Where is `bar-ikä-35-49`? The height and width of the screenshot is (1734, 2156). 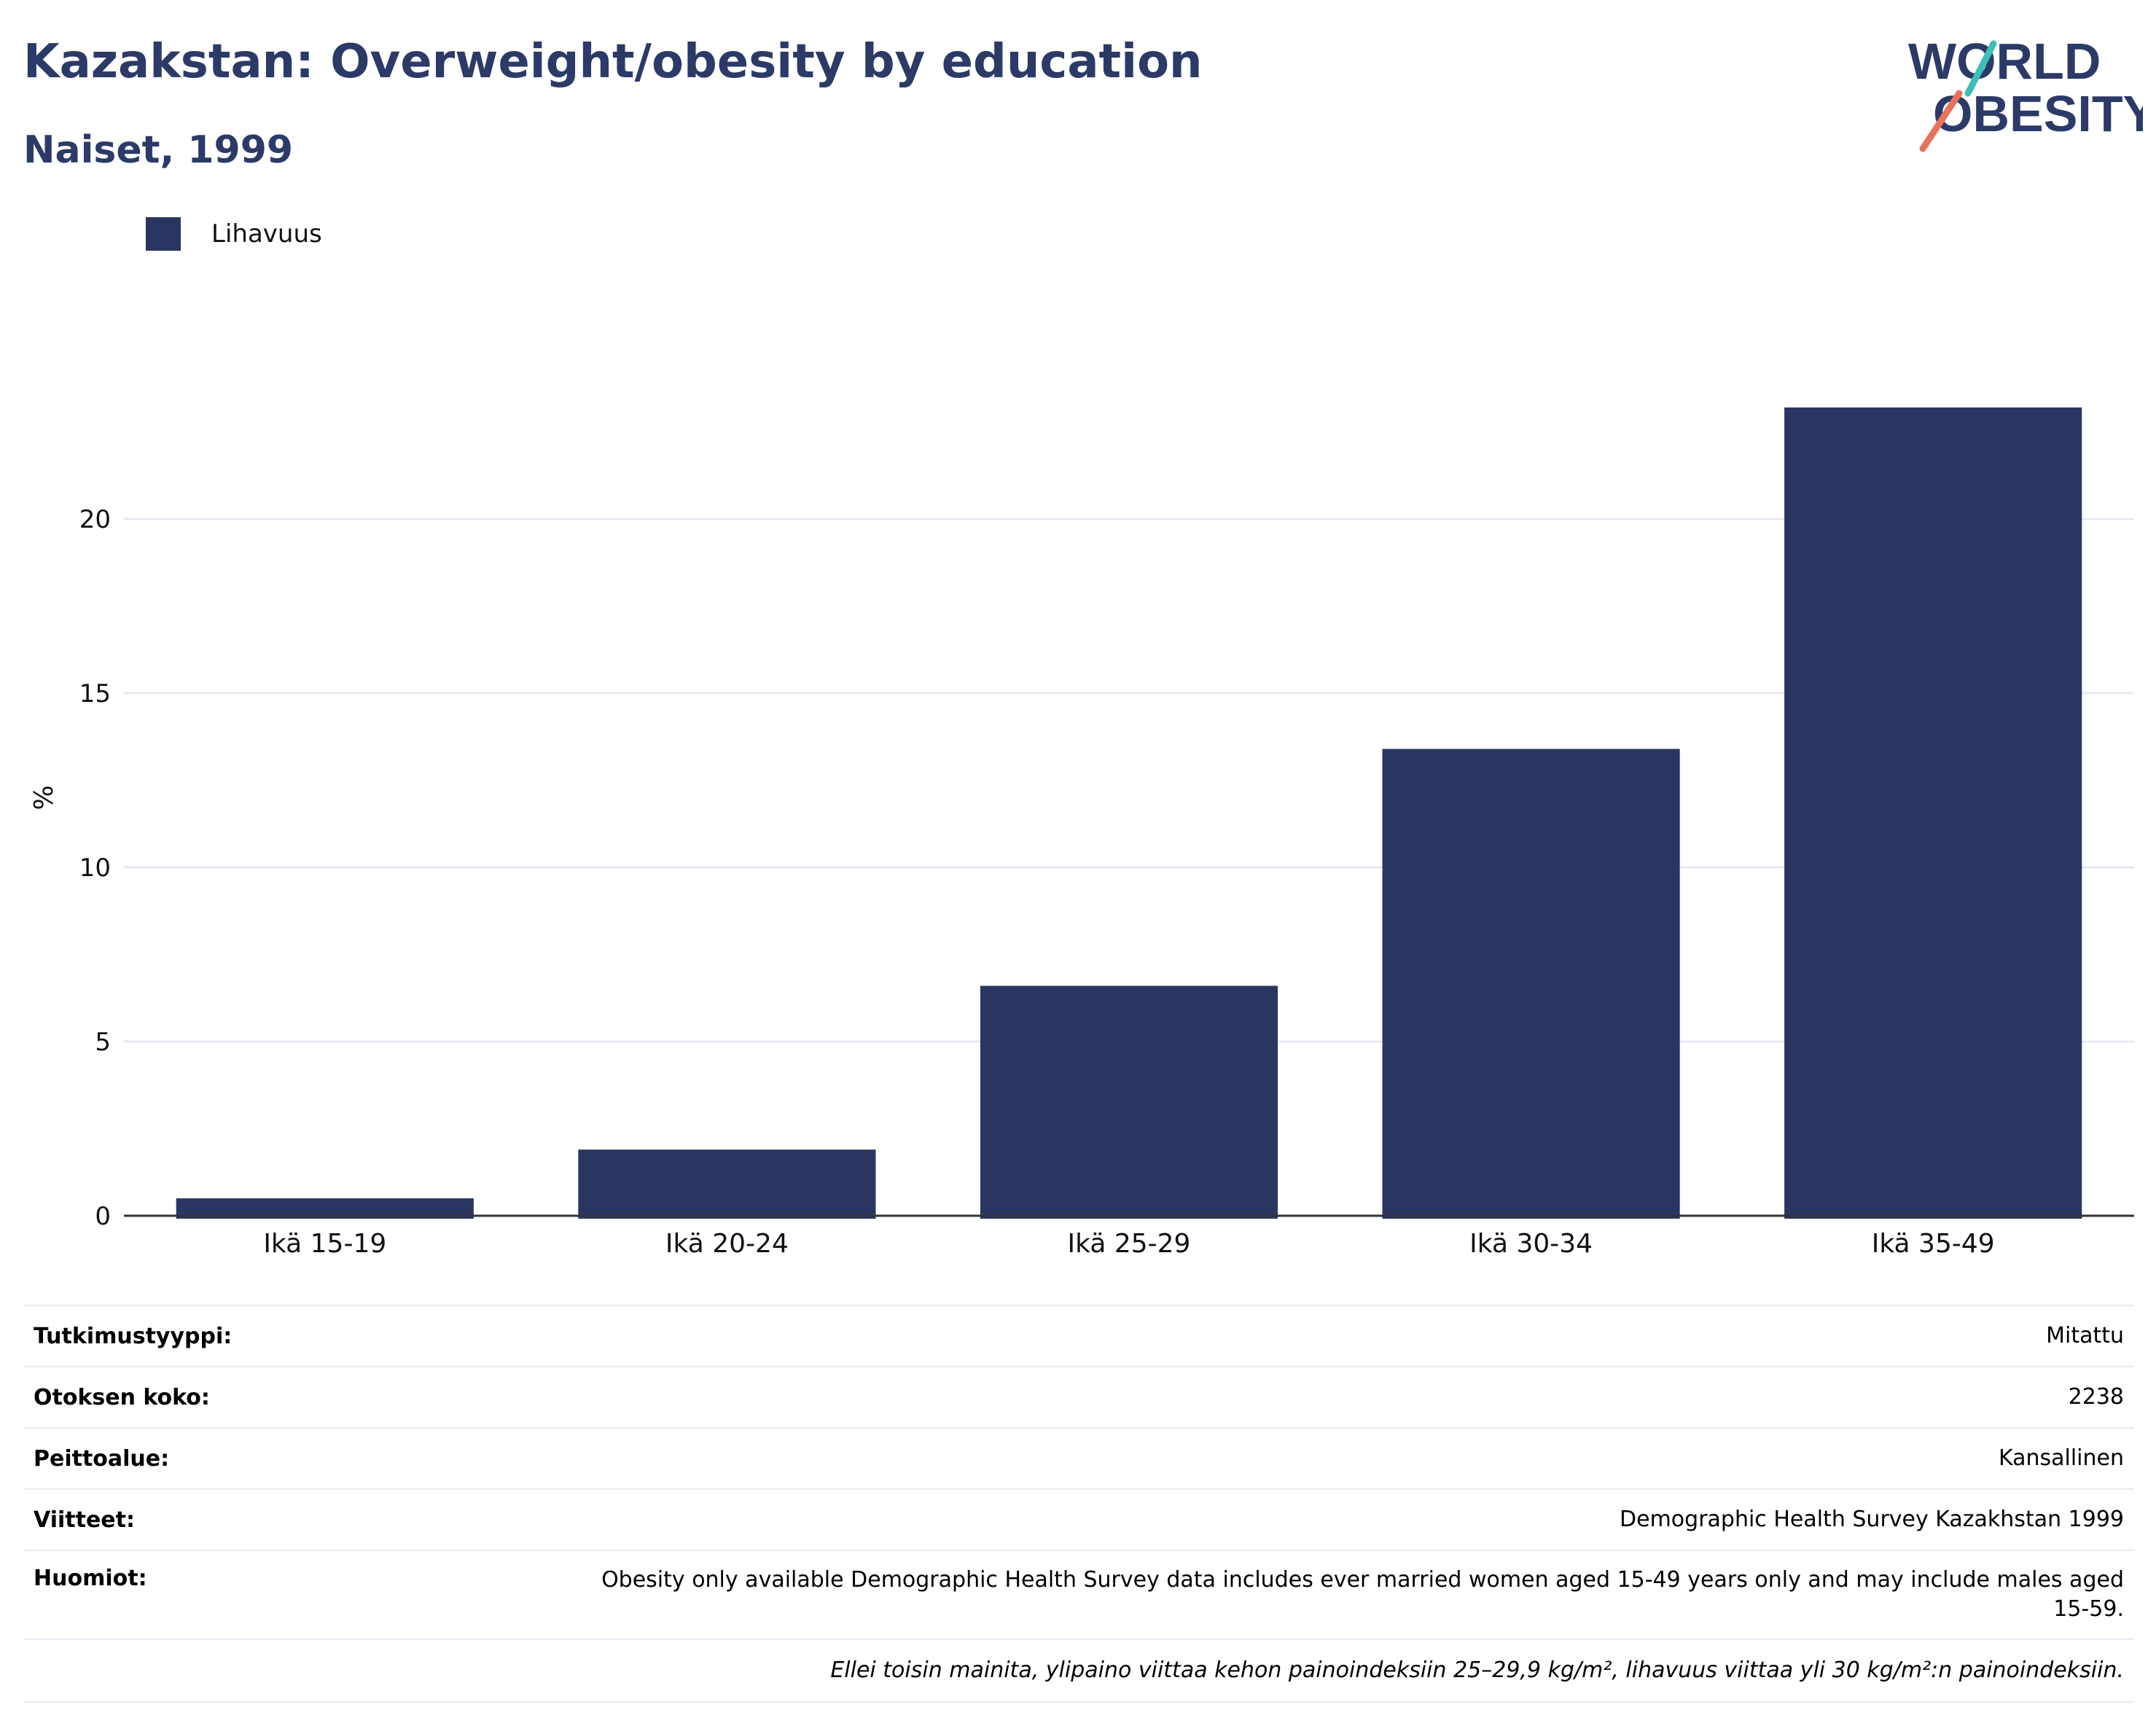 bar-ikä-35-49 is located at coordinates (1933, 813).